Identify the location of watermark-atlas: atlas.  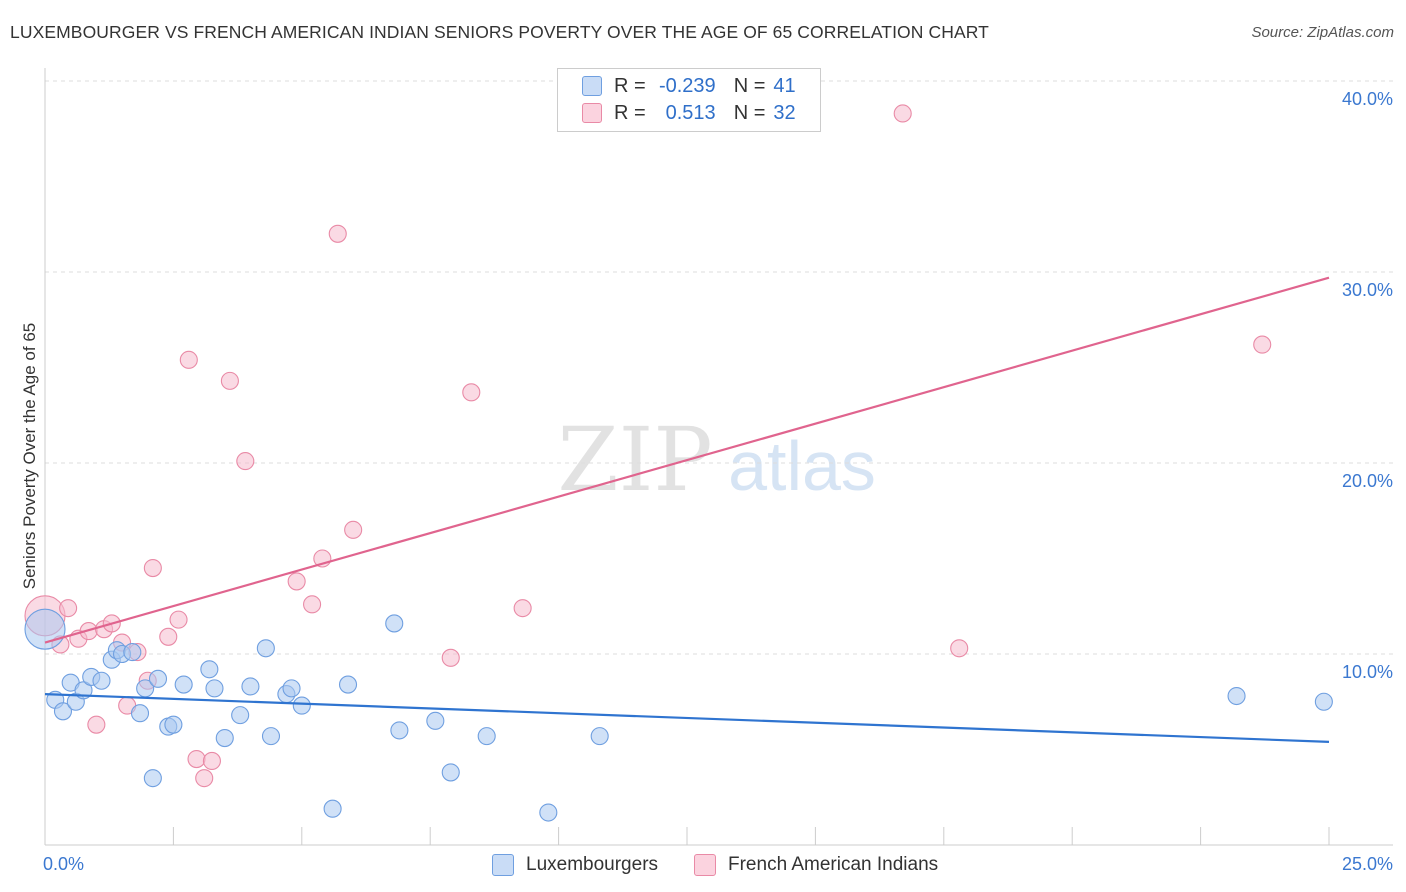
(802, 466).